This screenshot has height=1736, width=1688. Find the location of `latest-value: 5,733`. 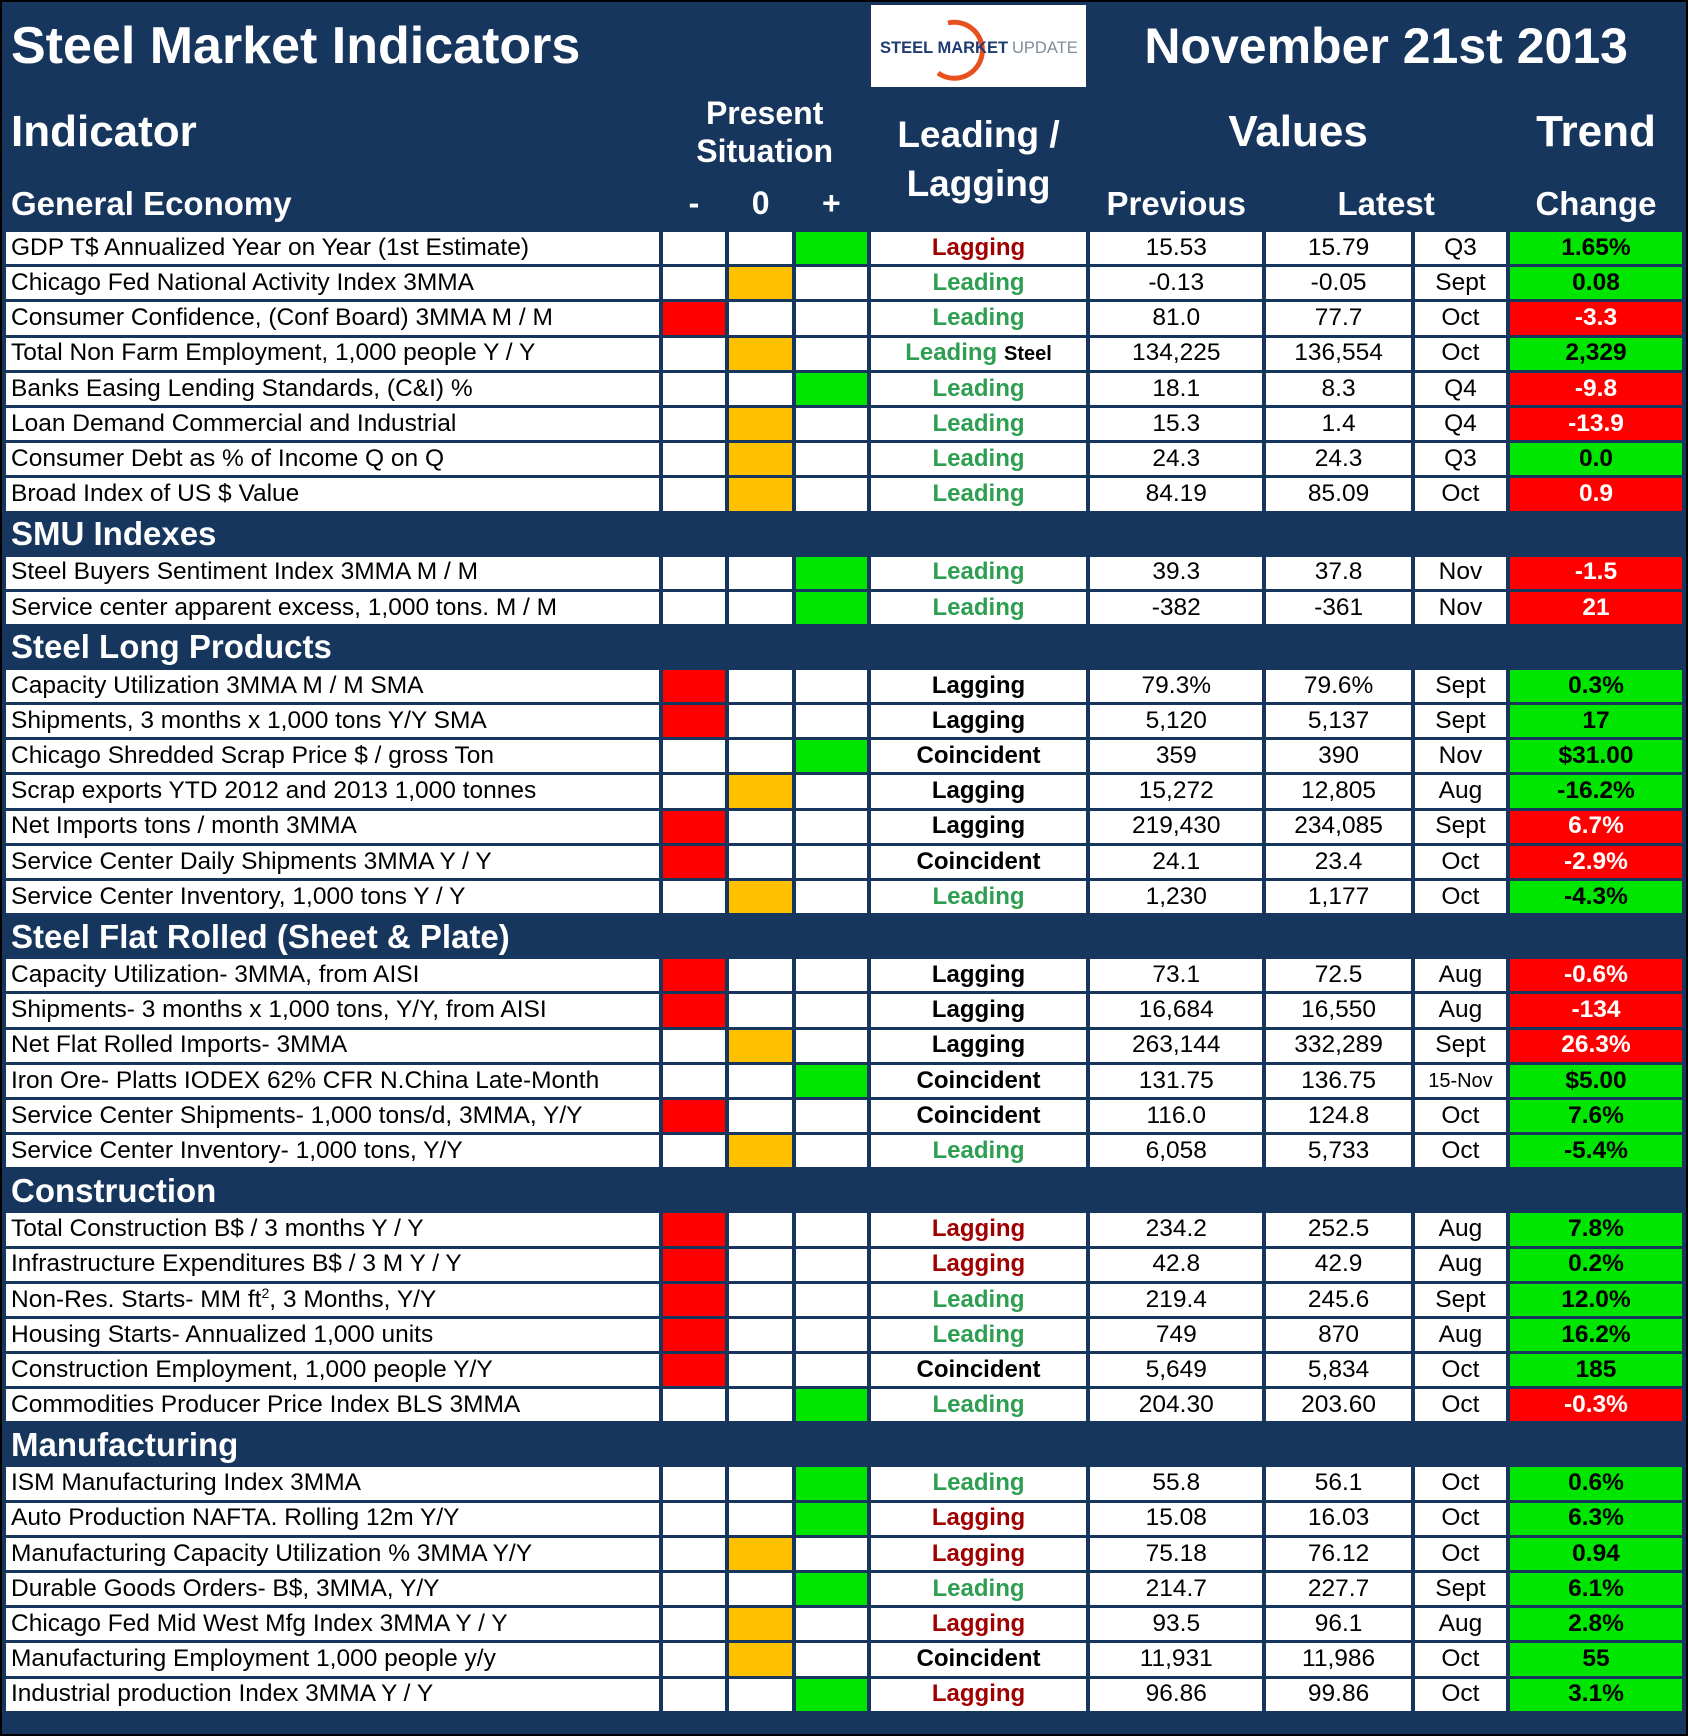

latest-value: 5,733 is located at coordinates (1338, 1151).